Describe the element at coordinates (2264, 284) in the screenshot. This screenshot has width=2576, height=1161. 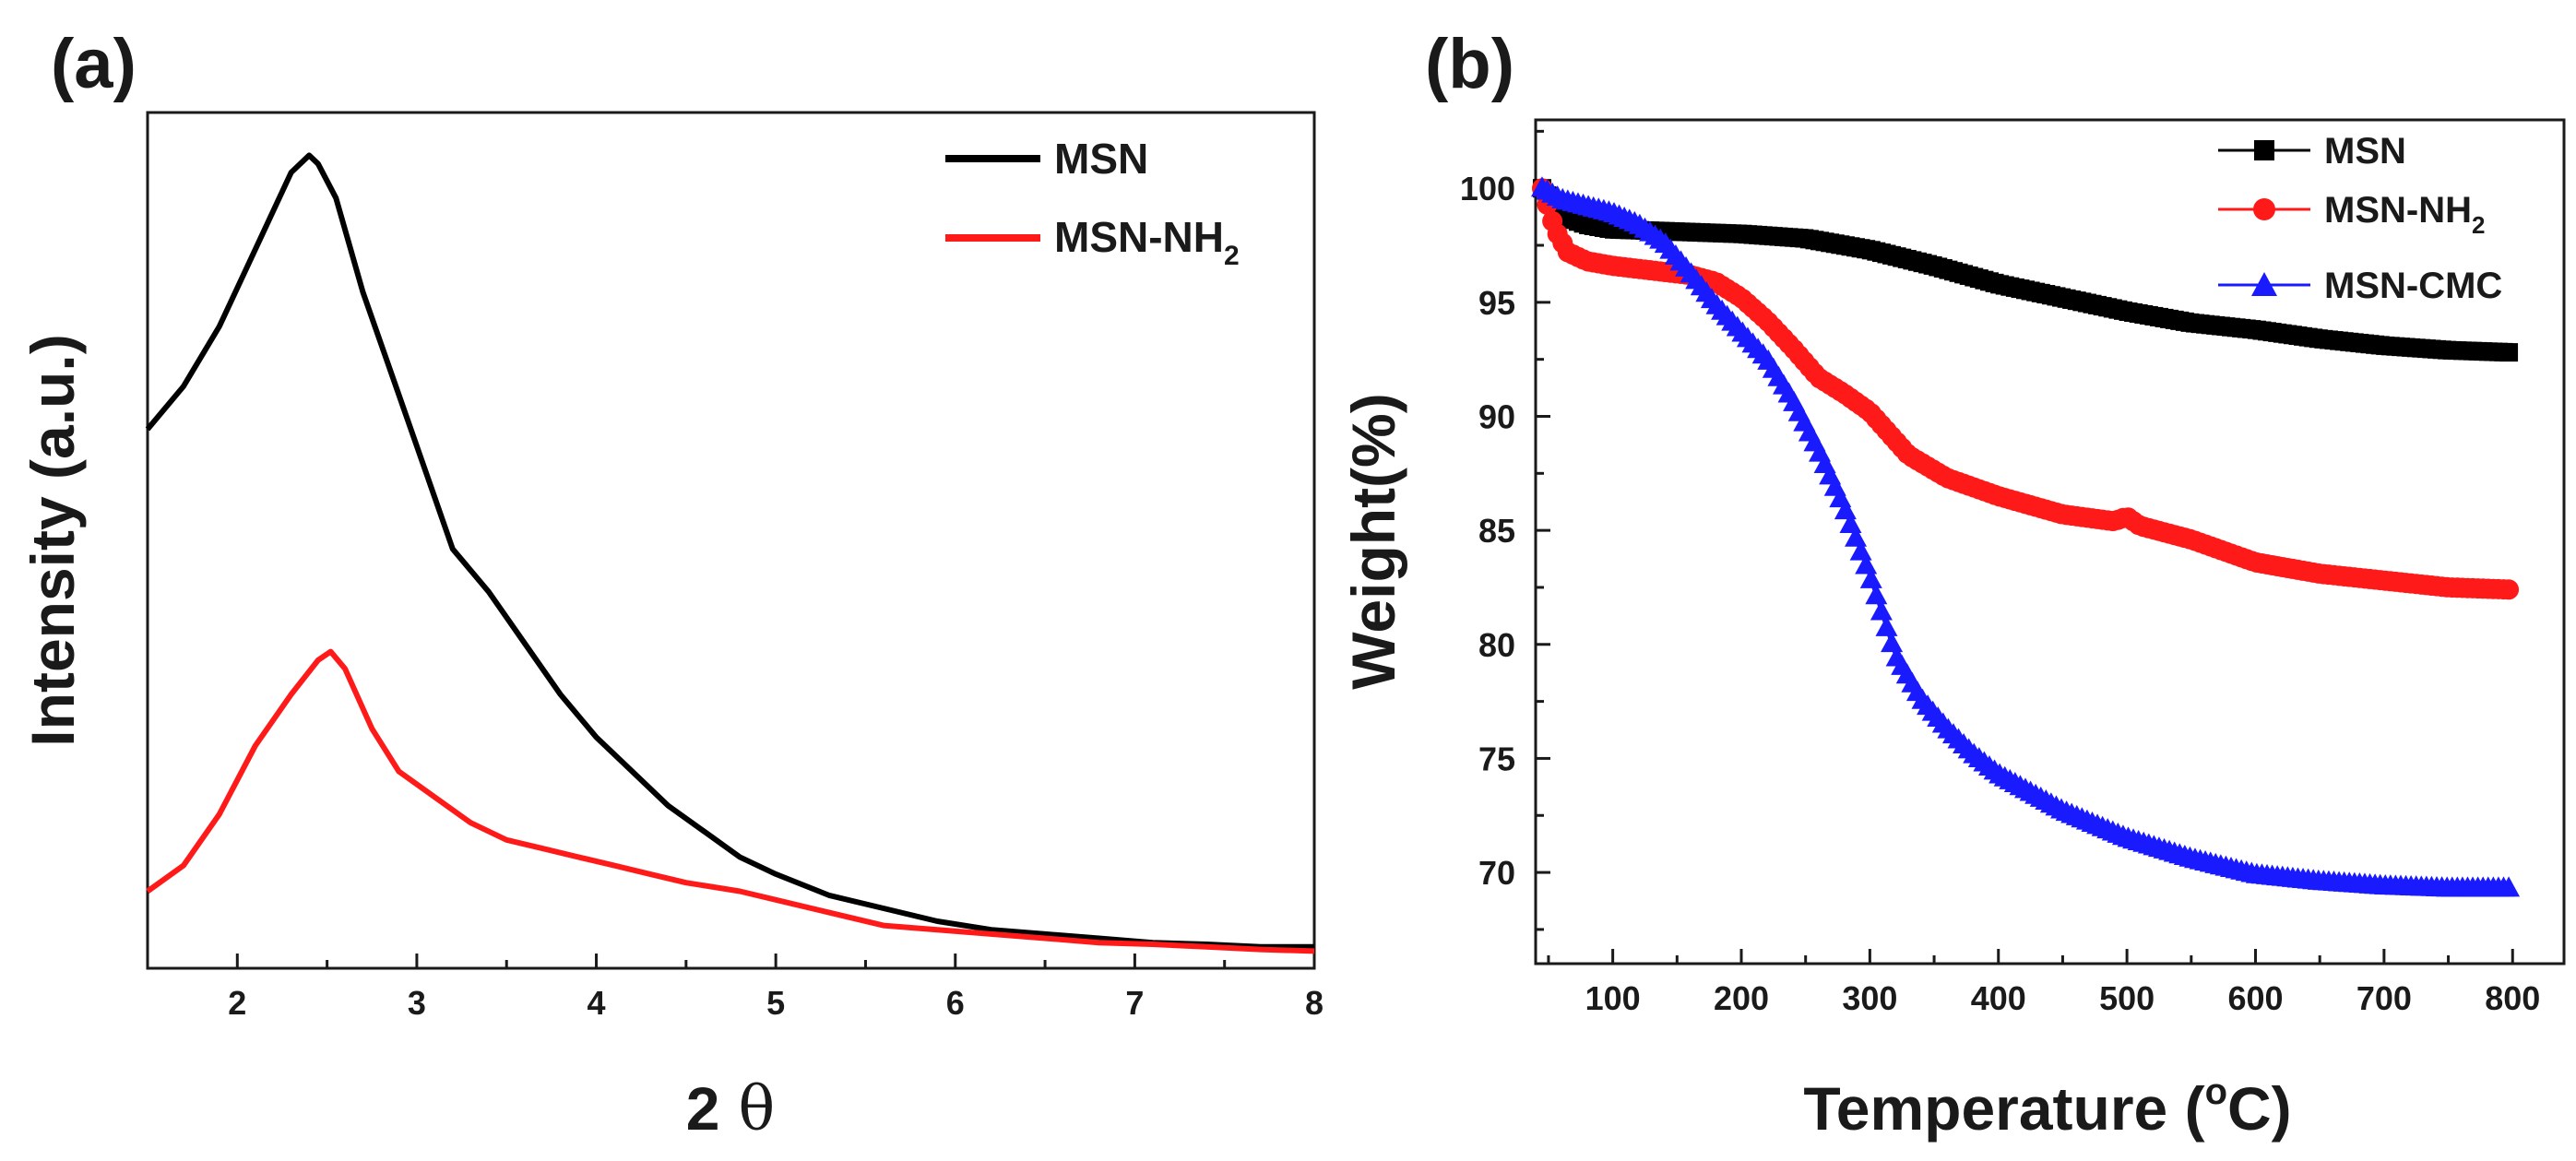
I see `legend-b-msn-cmc-marker` at that location.